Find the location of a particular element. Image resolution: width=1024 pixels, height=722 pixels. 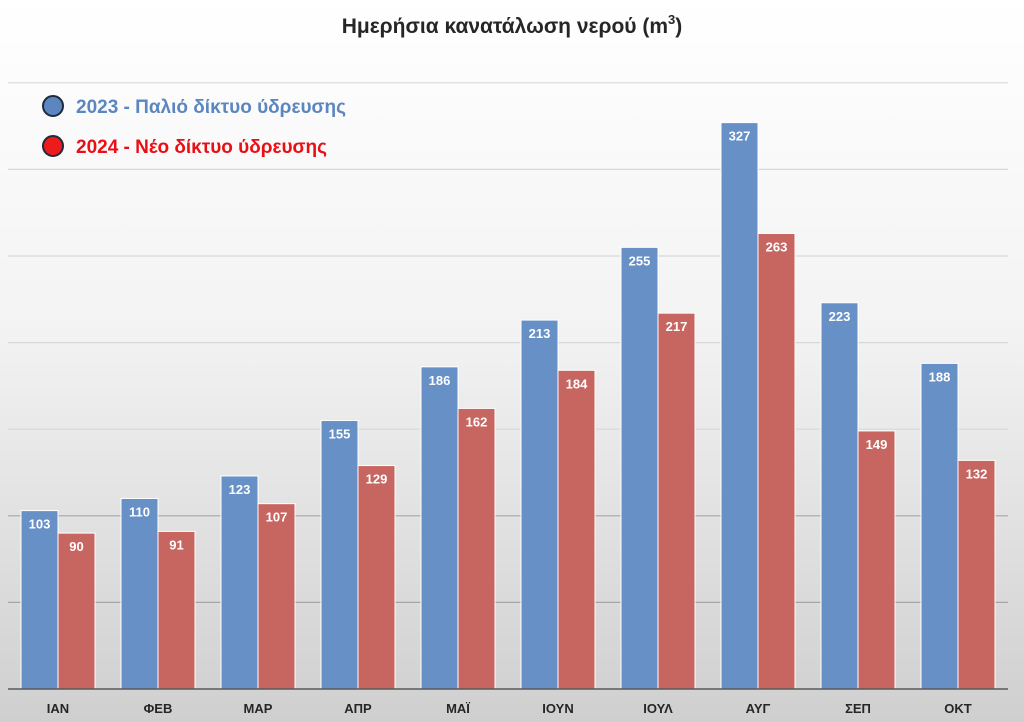

x-tick-label: ΑΥΓ is located at coordinates (758, 708).